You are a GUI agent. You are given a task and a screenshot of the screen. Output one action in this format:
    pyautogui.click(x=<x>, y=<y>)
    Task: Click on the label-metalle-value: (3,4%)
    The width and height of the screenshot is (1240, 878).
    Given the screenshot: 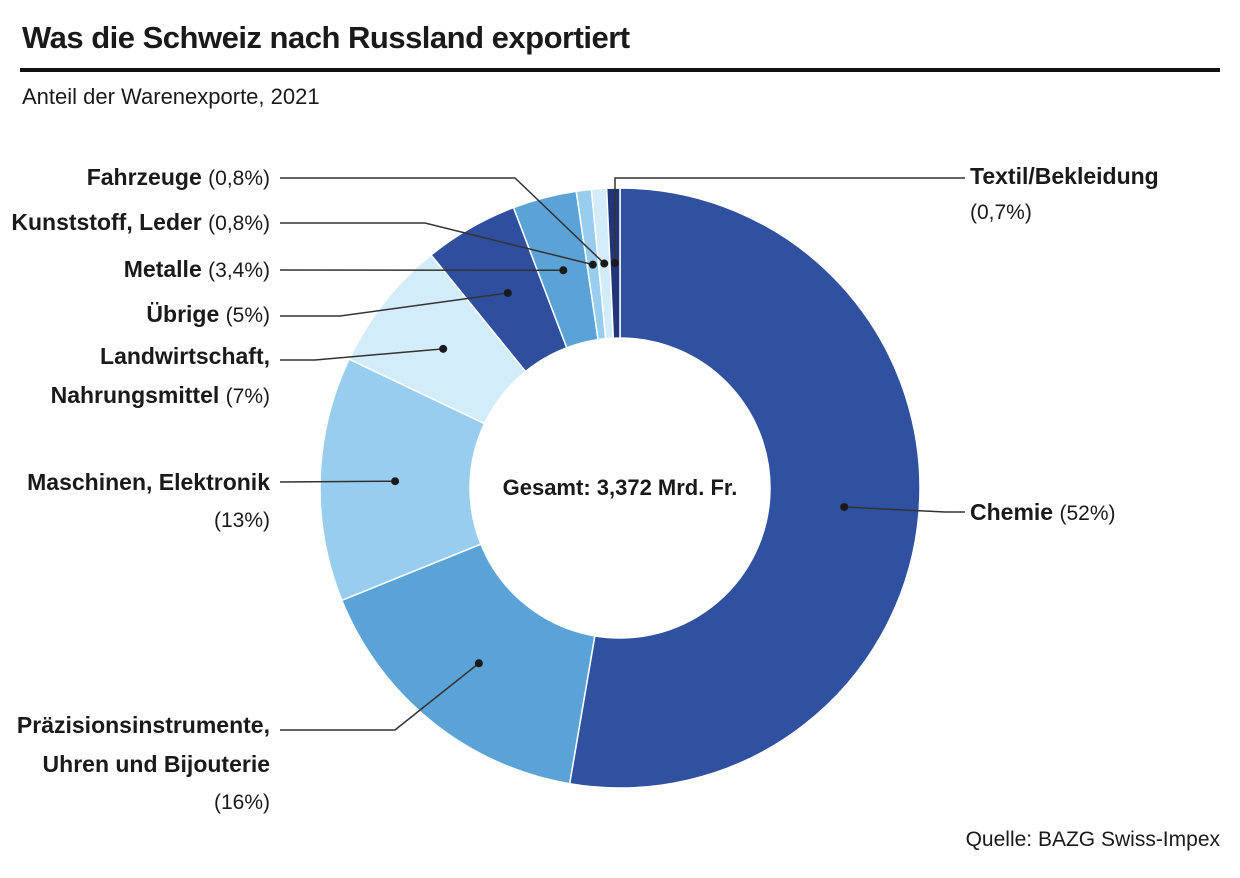 What is the action you would take?
    pyautogui.click(x=239, y=270)
    